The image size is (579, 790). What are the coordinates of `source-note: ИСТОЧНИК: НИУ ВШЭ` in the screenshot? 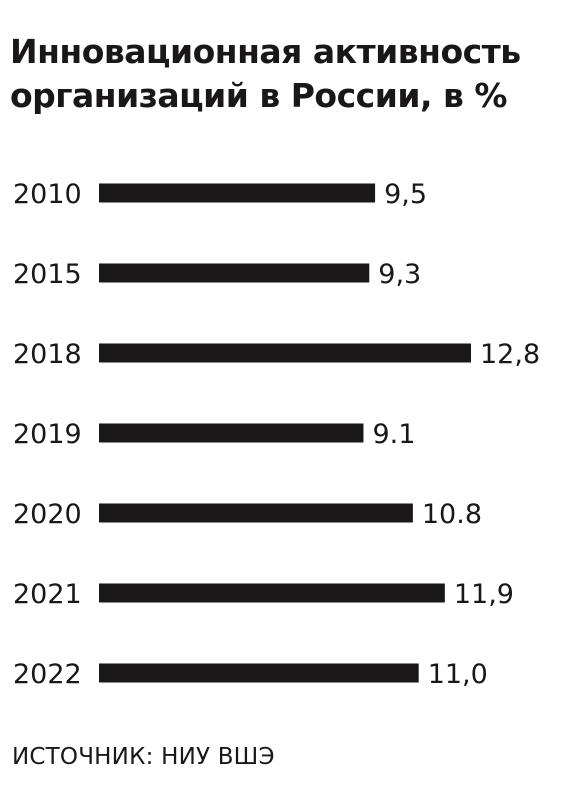 It's located at (143, 757).